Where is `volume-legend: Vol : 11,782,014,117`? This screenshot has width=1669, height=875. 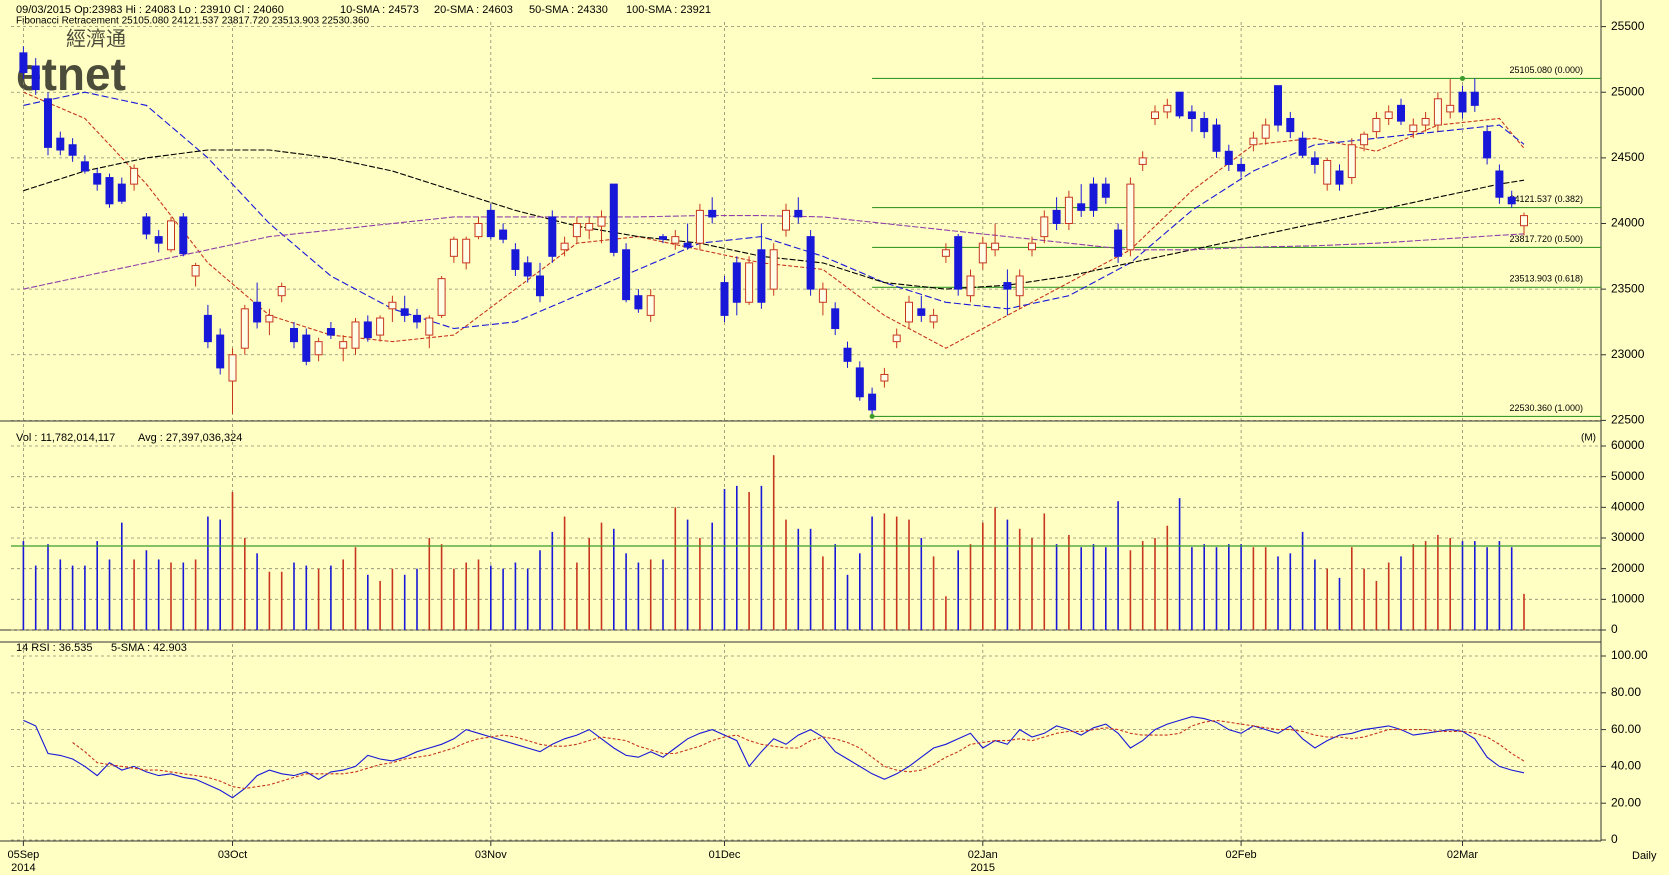
volume-legend: Vol : 11,782,014,117 is located at coordinates (65, 438).